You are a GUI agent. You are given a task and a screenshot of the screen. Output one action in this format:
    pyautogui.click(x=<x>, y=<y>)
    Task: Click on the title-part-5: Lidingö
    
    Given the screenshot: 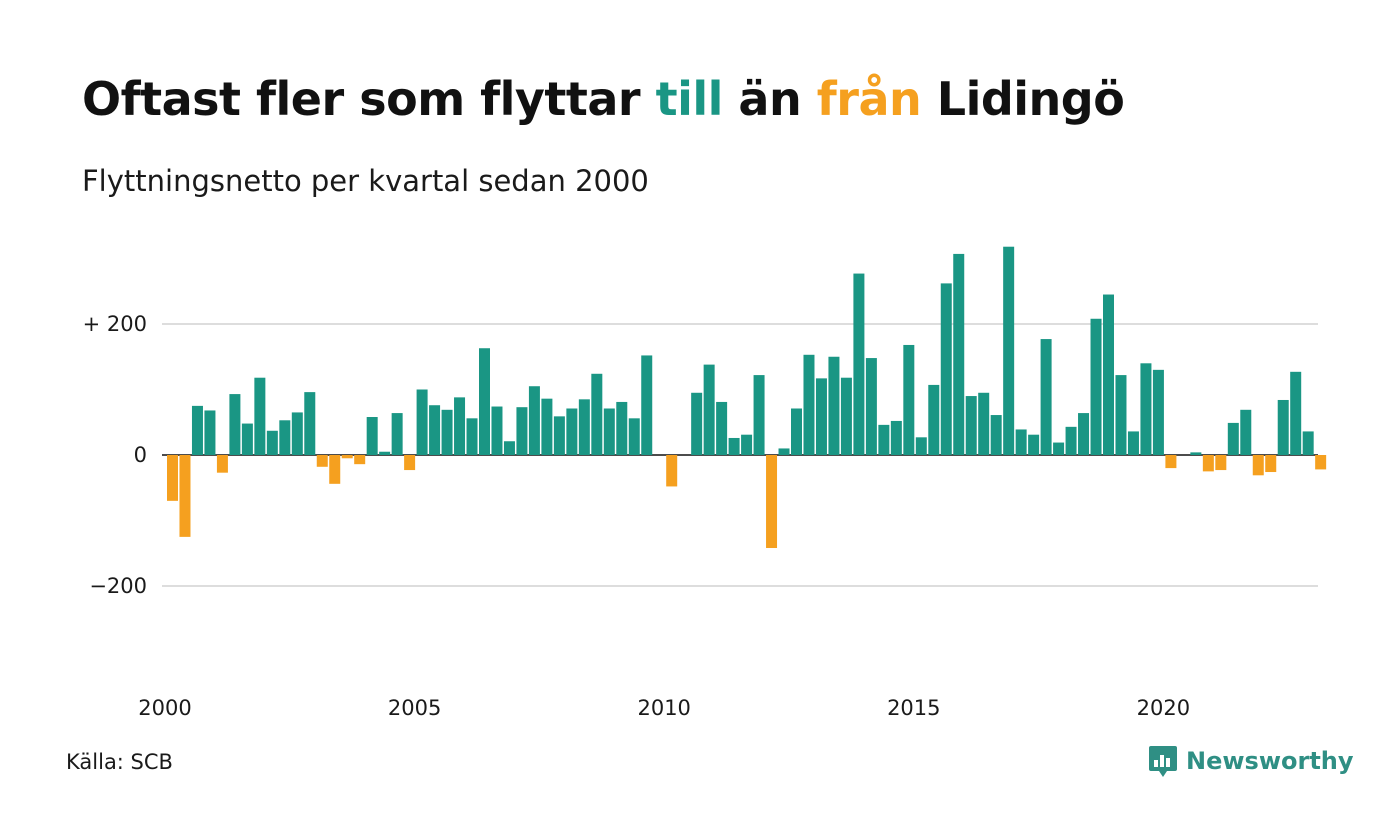 What is the action you would take?
    pyautogui.click(x=1023, y=99)
    